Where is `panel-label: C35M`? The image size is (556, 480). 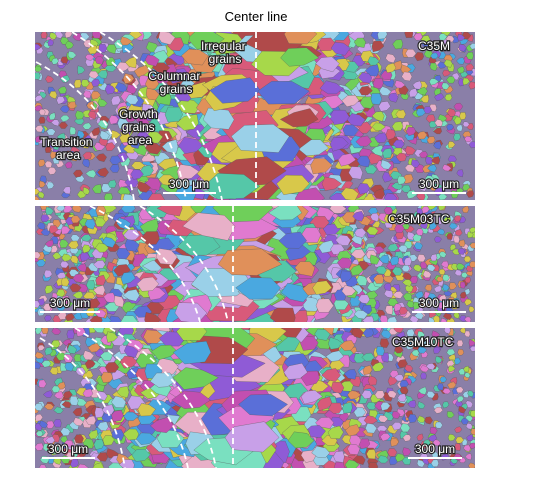
panel-label: C35M is located at coordinates (434, 46).